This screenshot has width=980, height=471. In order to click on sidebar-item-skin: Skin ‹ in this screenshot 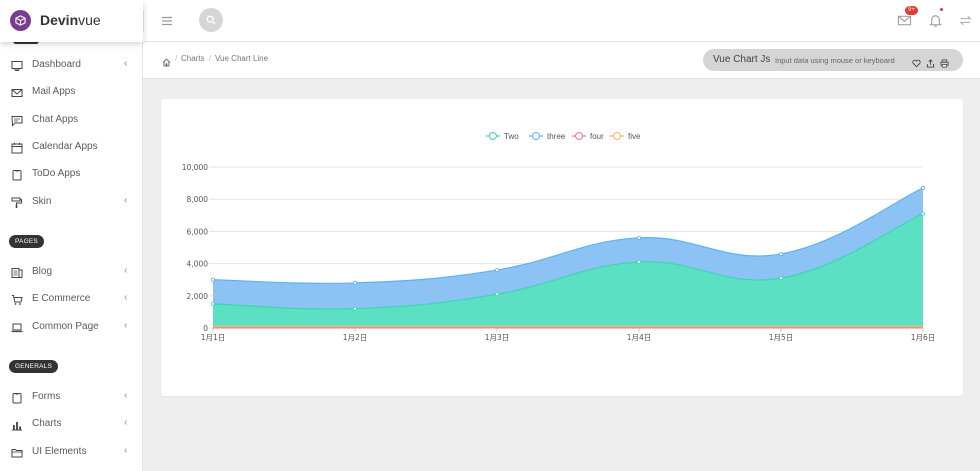, I will do `click(71, 203)`.